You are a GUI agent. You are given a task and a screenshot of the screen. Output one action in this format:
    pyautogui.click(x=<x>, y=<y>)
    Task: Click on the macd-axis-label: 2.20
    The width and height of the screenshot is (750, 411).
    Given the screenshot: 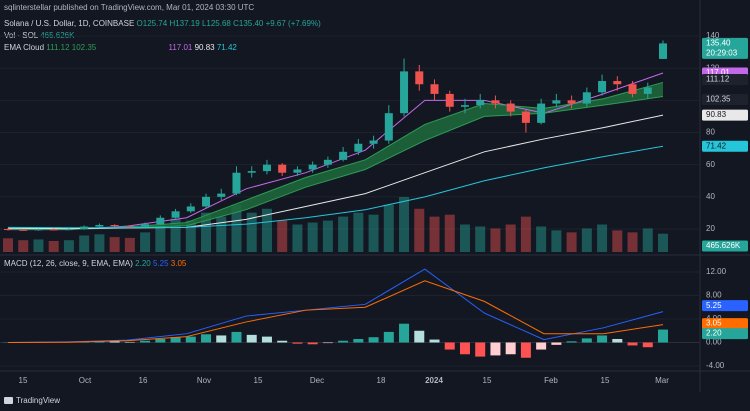 What is the action you would take?
    pyautogui.click(x=714, y=333)
    